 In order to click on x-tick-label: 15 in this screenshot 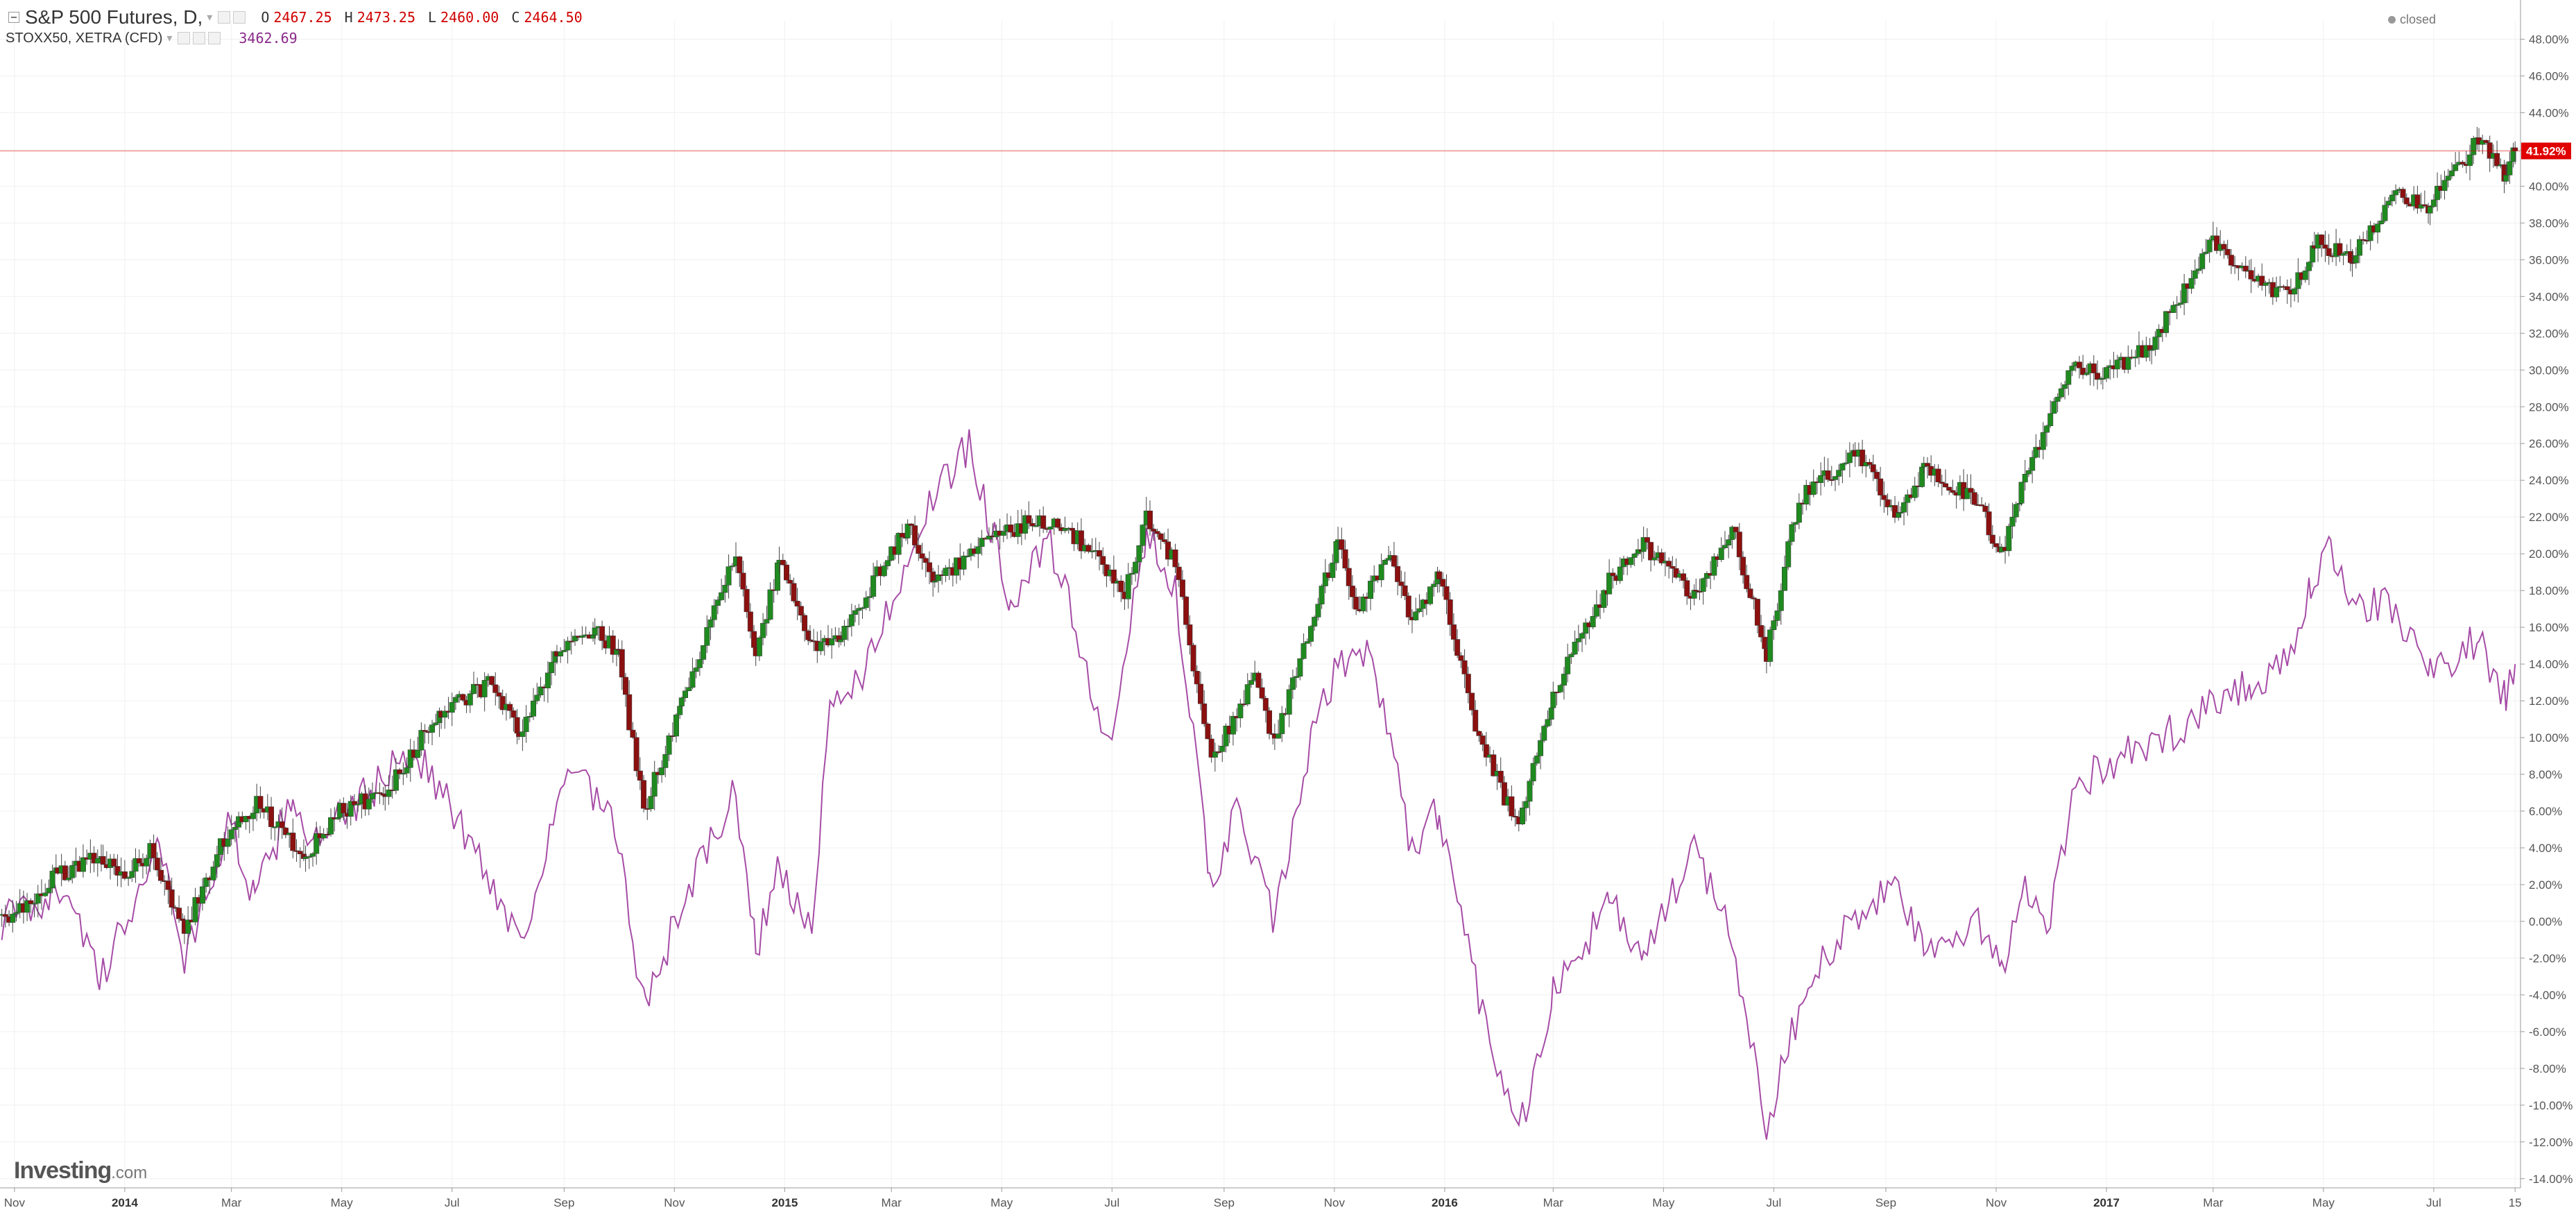, I will do `click(2515, 1202)`.